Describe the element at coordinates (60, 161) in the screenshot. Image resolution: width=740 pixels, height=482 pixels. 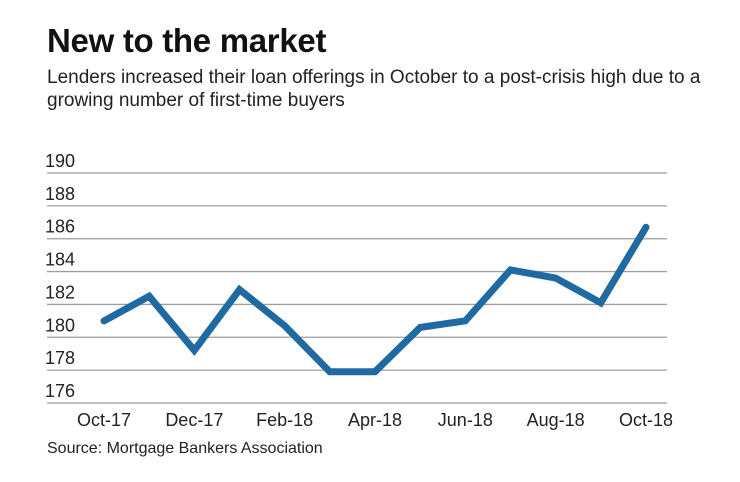
I see `y-tick-label: 190` at that location.